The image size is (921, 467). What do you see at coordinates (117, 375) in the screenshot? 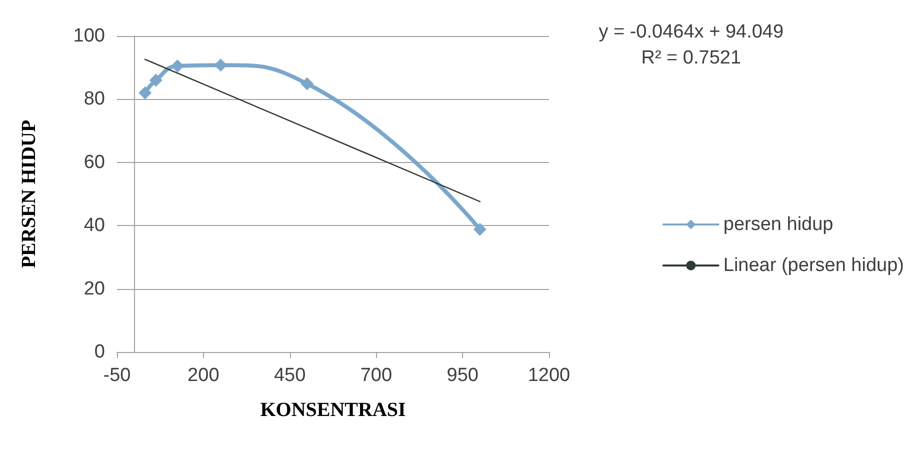
I see `x-tick-label: -50` at bounding box center [117, 375].